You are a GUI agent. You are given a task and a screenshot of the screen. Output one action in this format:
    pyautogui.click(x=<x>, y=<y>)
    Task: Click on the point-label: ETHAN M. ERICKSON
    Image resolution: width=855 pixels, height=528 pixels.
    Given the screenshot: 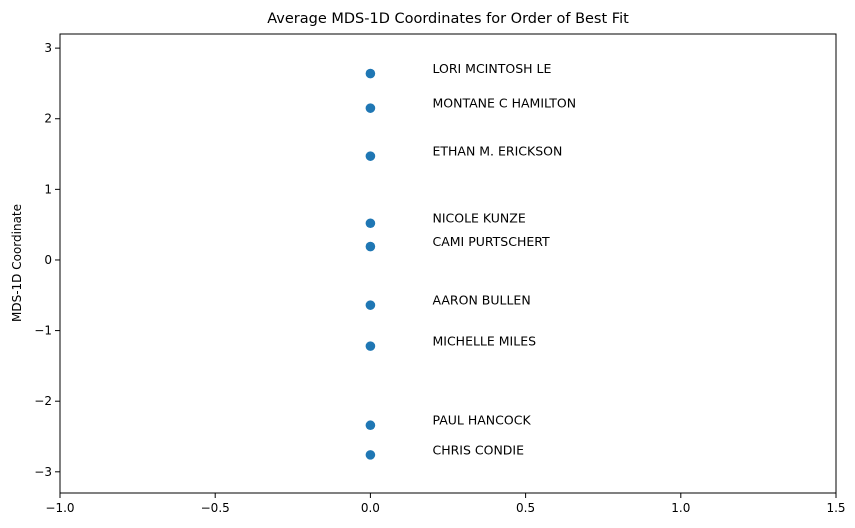 What is the action you would take?
    pyautogui.click(x=497, y=151)
    